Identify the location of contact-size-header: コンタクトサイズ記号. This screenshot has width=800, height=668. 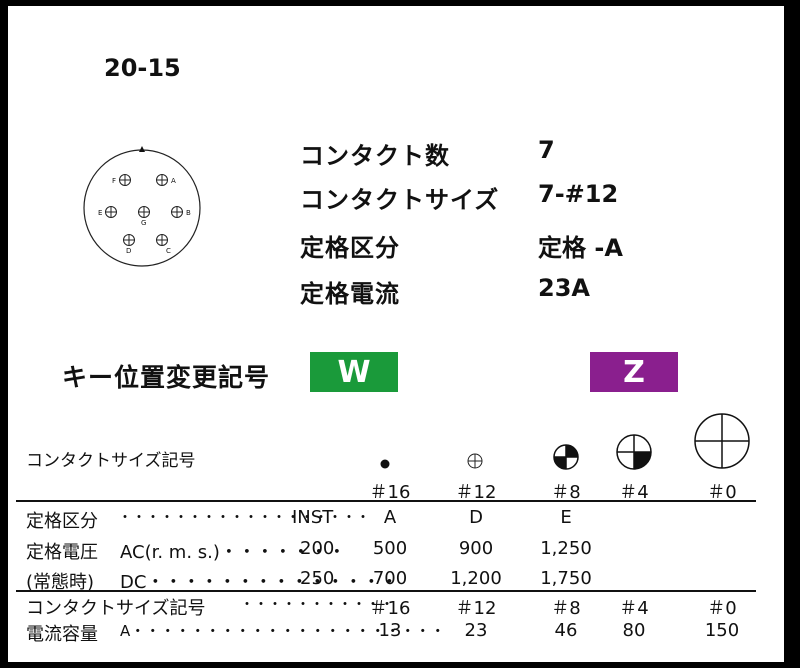
(111, 461).